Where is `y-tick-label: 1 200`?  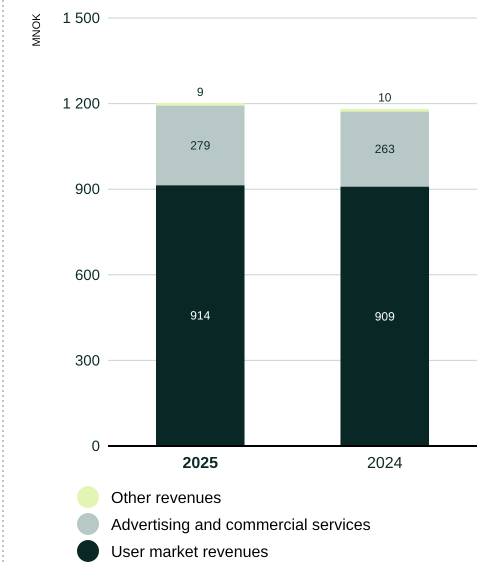
y-tick-label: 1 200 is located at coordinates (81, 104).